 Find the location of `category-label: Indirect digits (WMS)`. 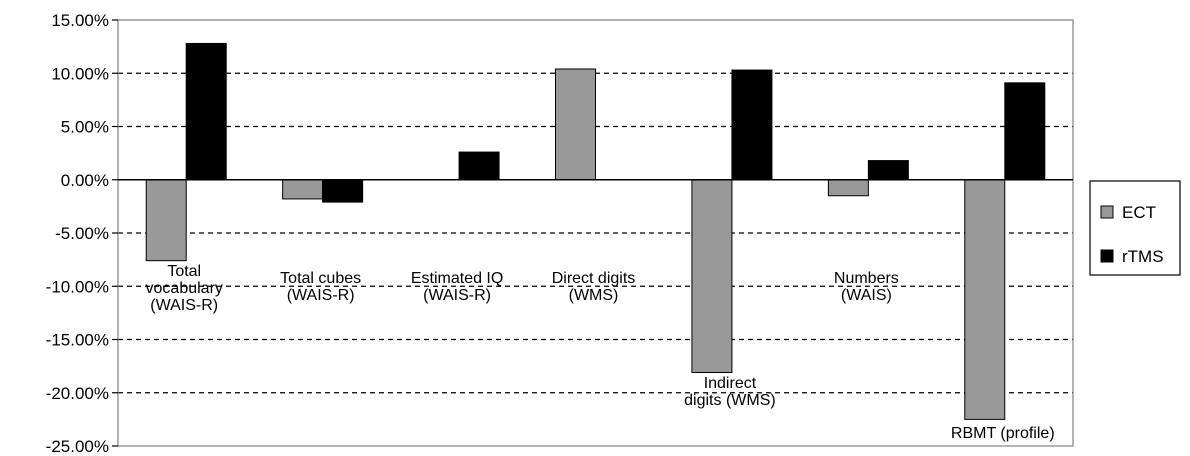

category-label: Indirect digits (WMS) is located at coordinates (730, 392).